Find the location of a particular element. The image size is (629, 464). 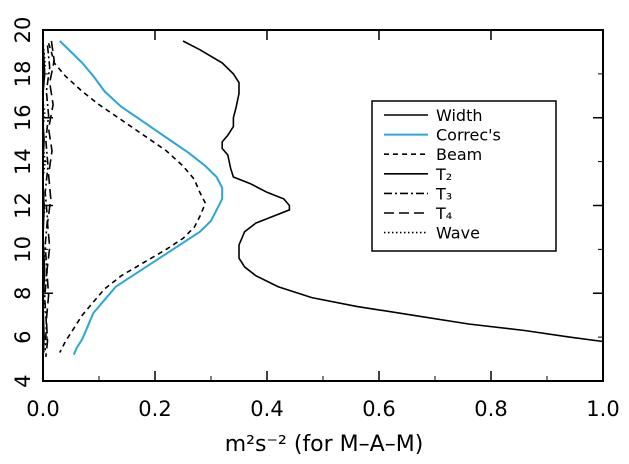

y-tick-label-8: 18 is located at coordinates (23, 74).